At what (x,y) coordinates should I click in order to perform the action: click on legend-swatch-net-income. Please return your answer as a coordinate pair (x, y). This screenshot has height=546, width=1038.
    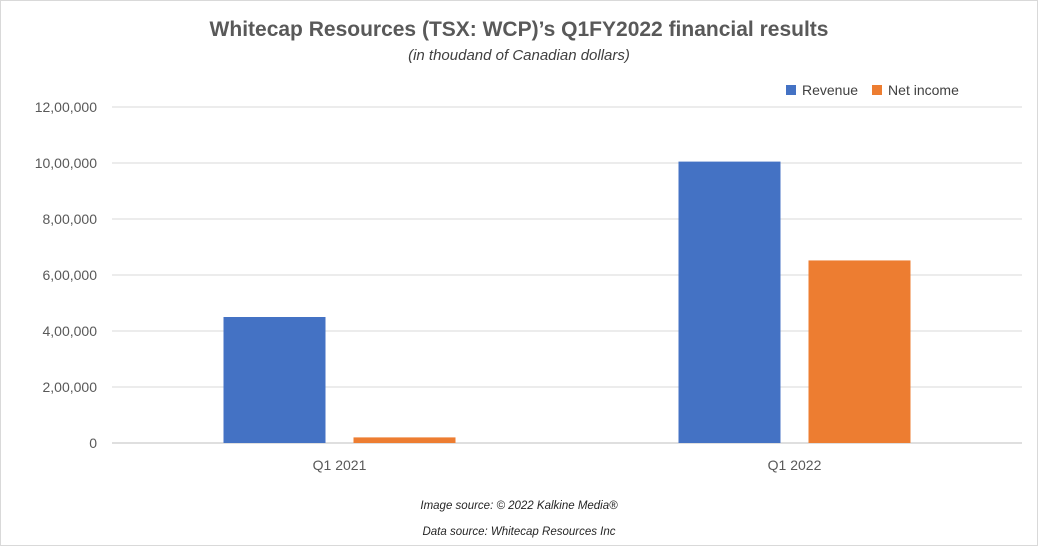
    Looking at the image, I should click on (877, 90).